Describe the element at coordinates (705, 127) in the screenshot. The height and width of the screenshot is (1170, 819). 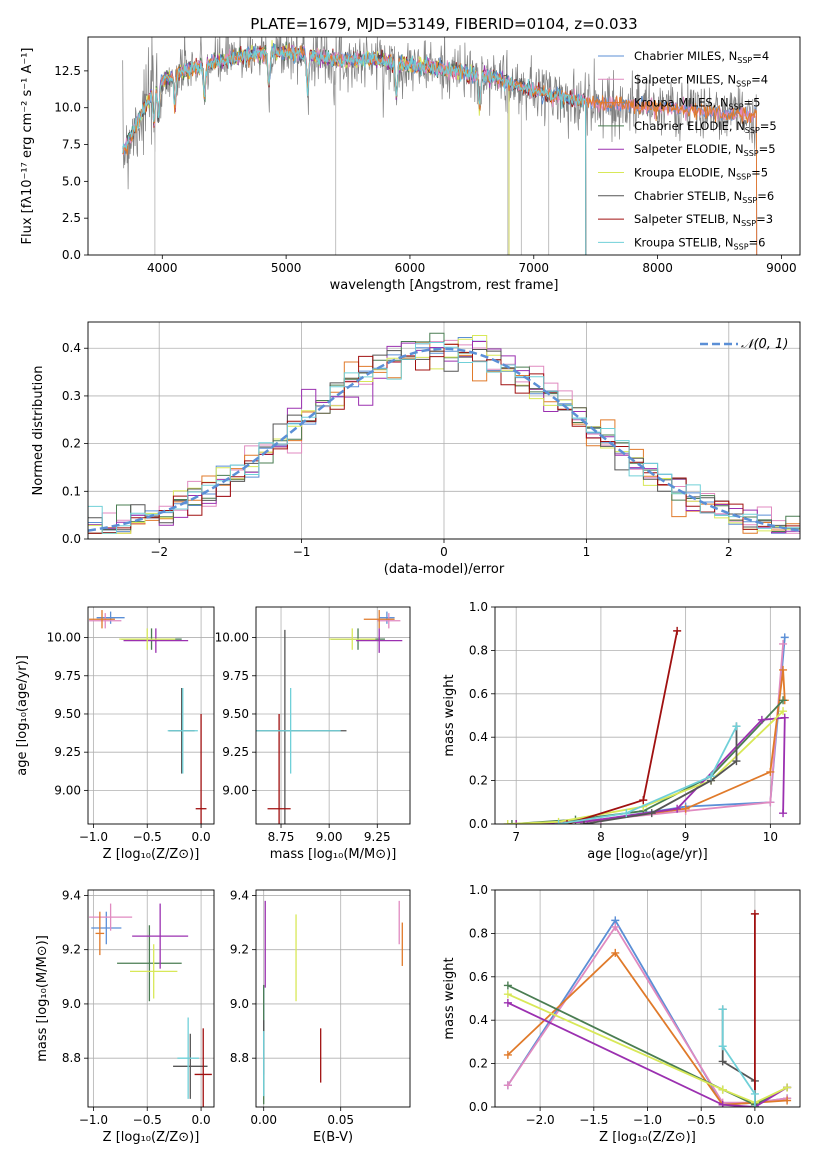
I see `legend-entry: Chabrier ELODIE, NSSP=5` at that location.